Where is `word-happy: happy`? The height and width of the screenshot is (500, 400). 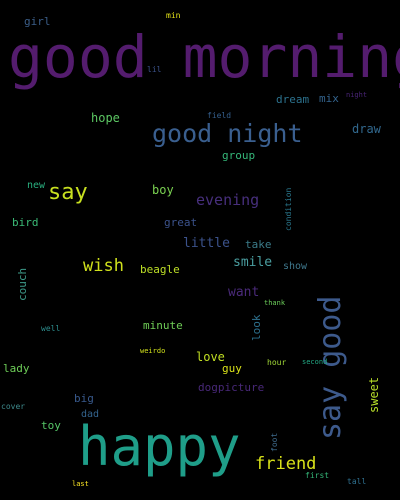
word-happy: happy is located at coordinates (159, 446).